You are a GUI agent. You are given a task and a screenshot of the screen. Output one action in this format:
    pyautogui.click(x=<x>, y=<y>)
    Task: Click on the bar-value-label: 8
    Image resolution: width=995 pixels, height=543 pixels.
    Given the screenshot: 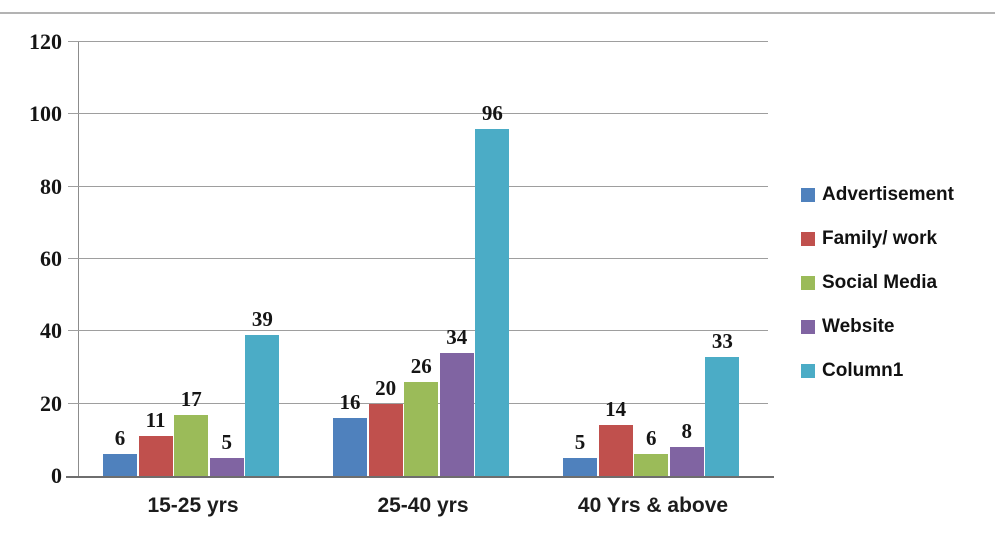 What is the action you would take?
    pyautogui.click(x=687, y=431)
    